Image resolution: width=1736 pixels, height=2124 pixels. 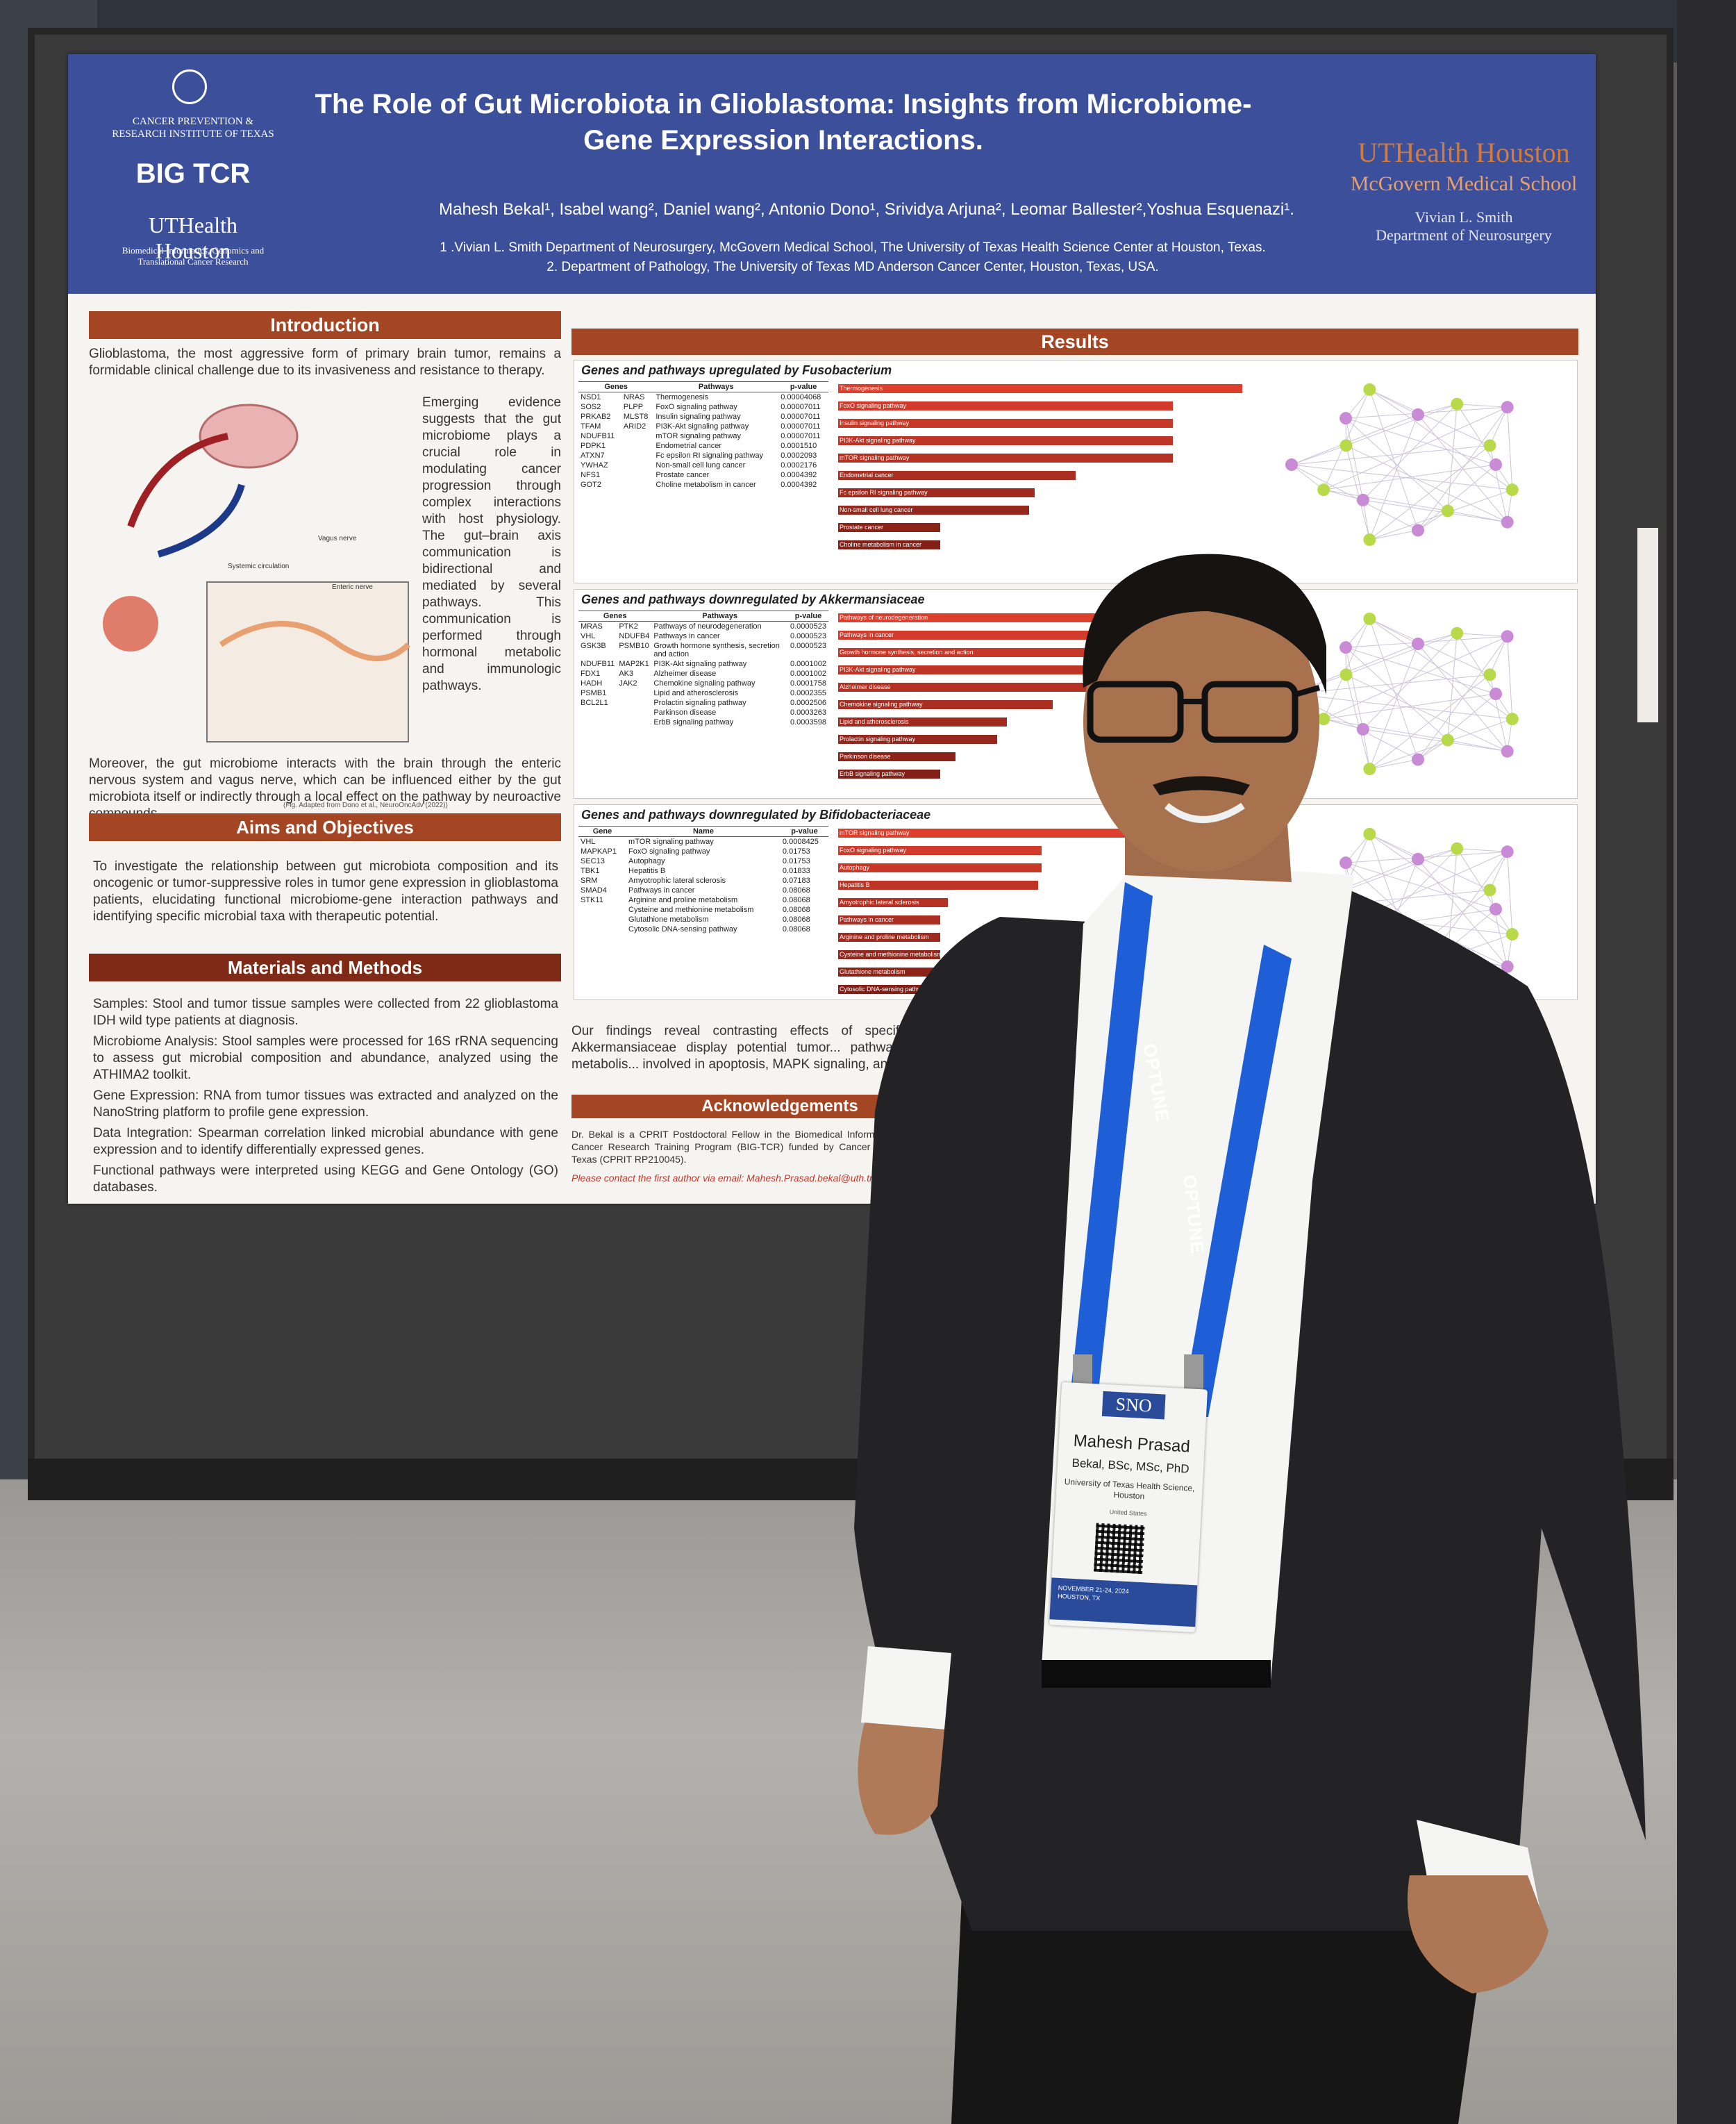 I want to click on department-line-1: Vivian L. Smith, so click(x=1463, y=217).